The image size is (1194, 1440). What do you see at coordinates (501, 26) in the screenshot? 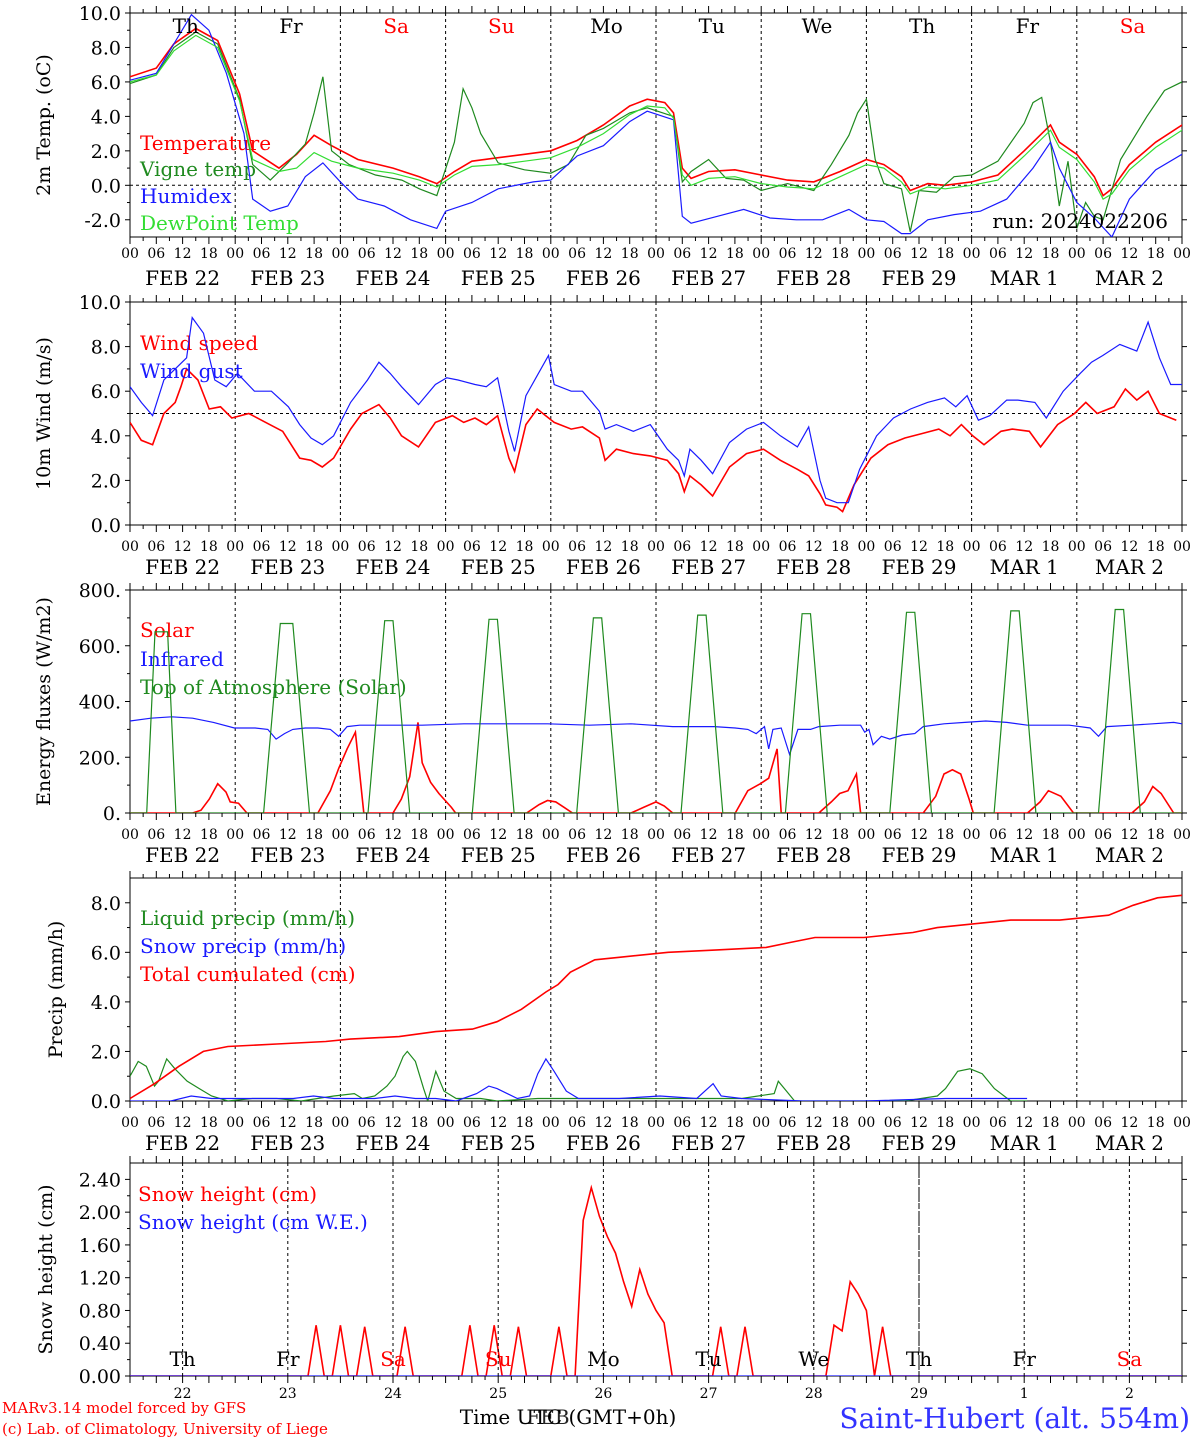
I see `day-name: Su` at bounding box center [501, 26].